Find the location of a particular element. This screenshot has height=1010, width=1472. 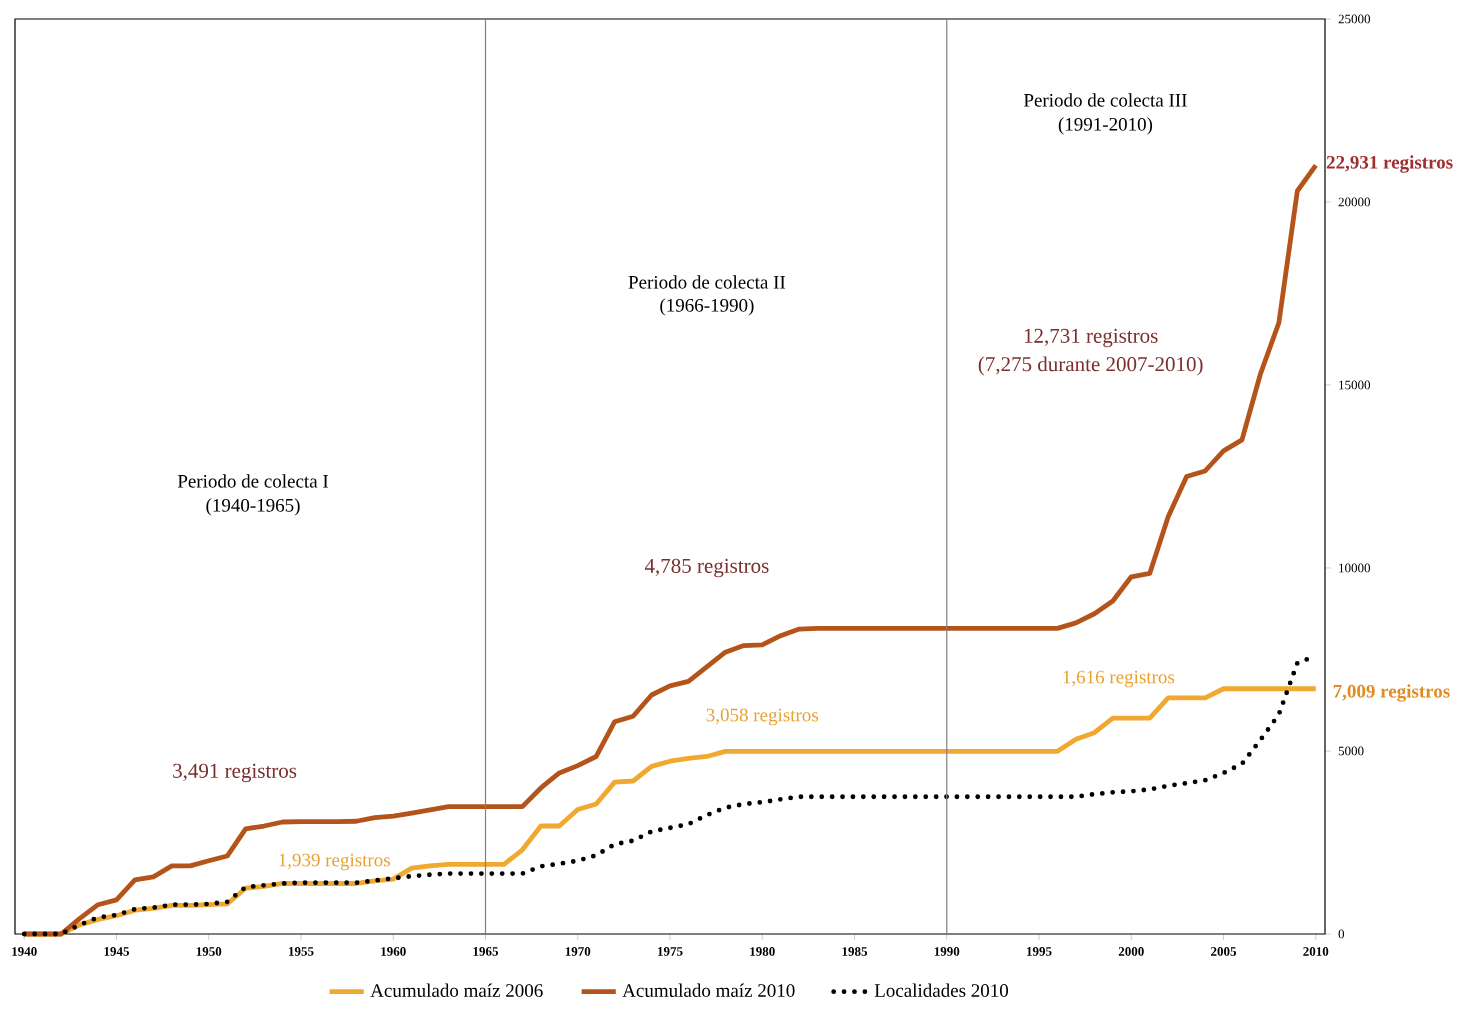

x-tick-label: 1945 is located at coordinates (117, 951).